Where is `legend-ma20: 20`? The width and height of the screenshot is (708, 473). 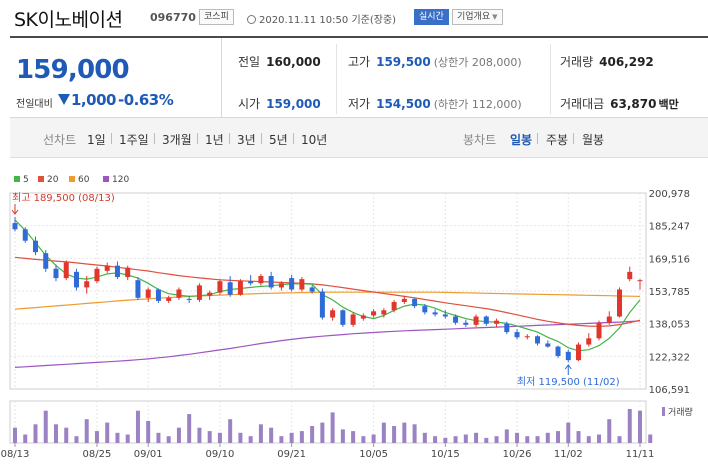
legend-ma20: 20 is located at coordinates (48, 180).